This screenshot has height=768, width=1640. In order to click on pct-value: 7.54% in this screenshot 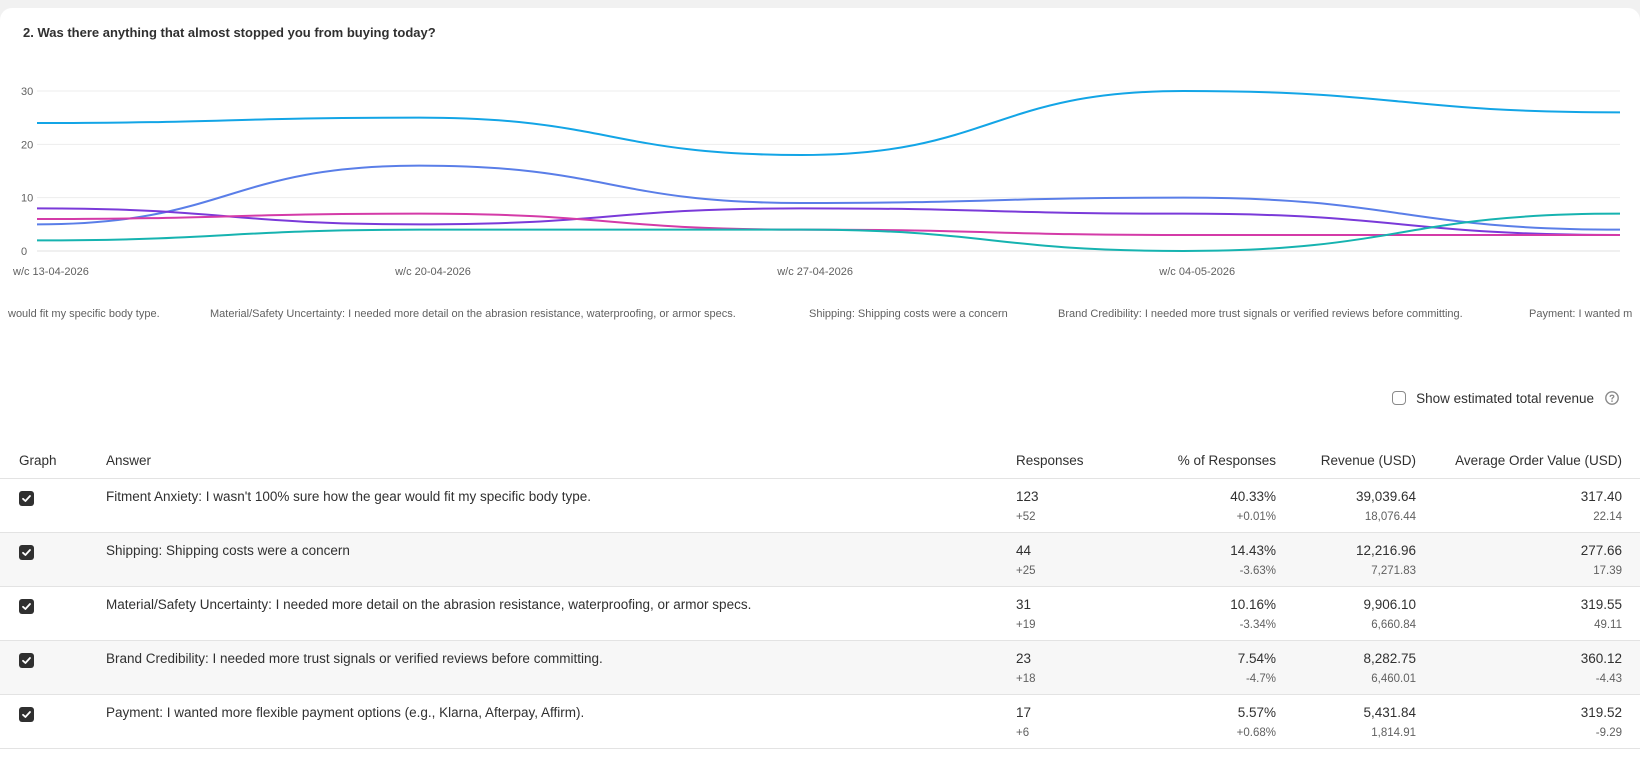, I will do `click(1256, 658)`.